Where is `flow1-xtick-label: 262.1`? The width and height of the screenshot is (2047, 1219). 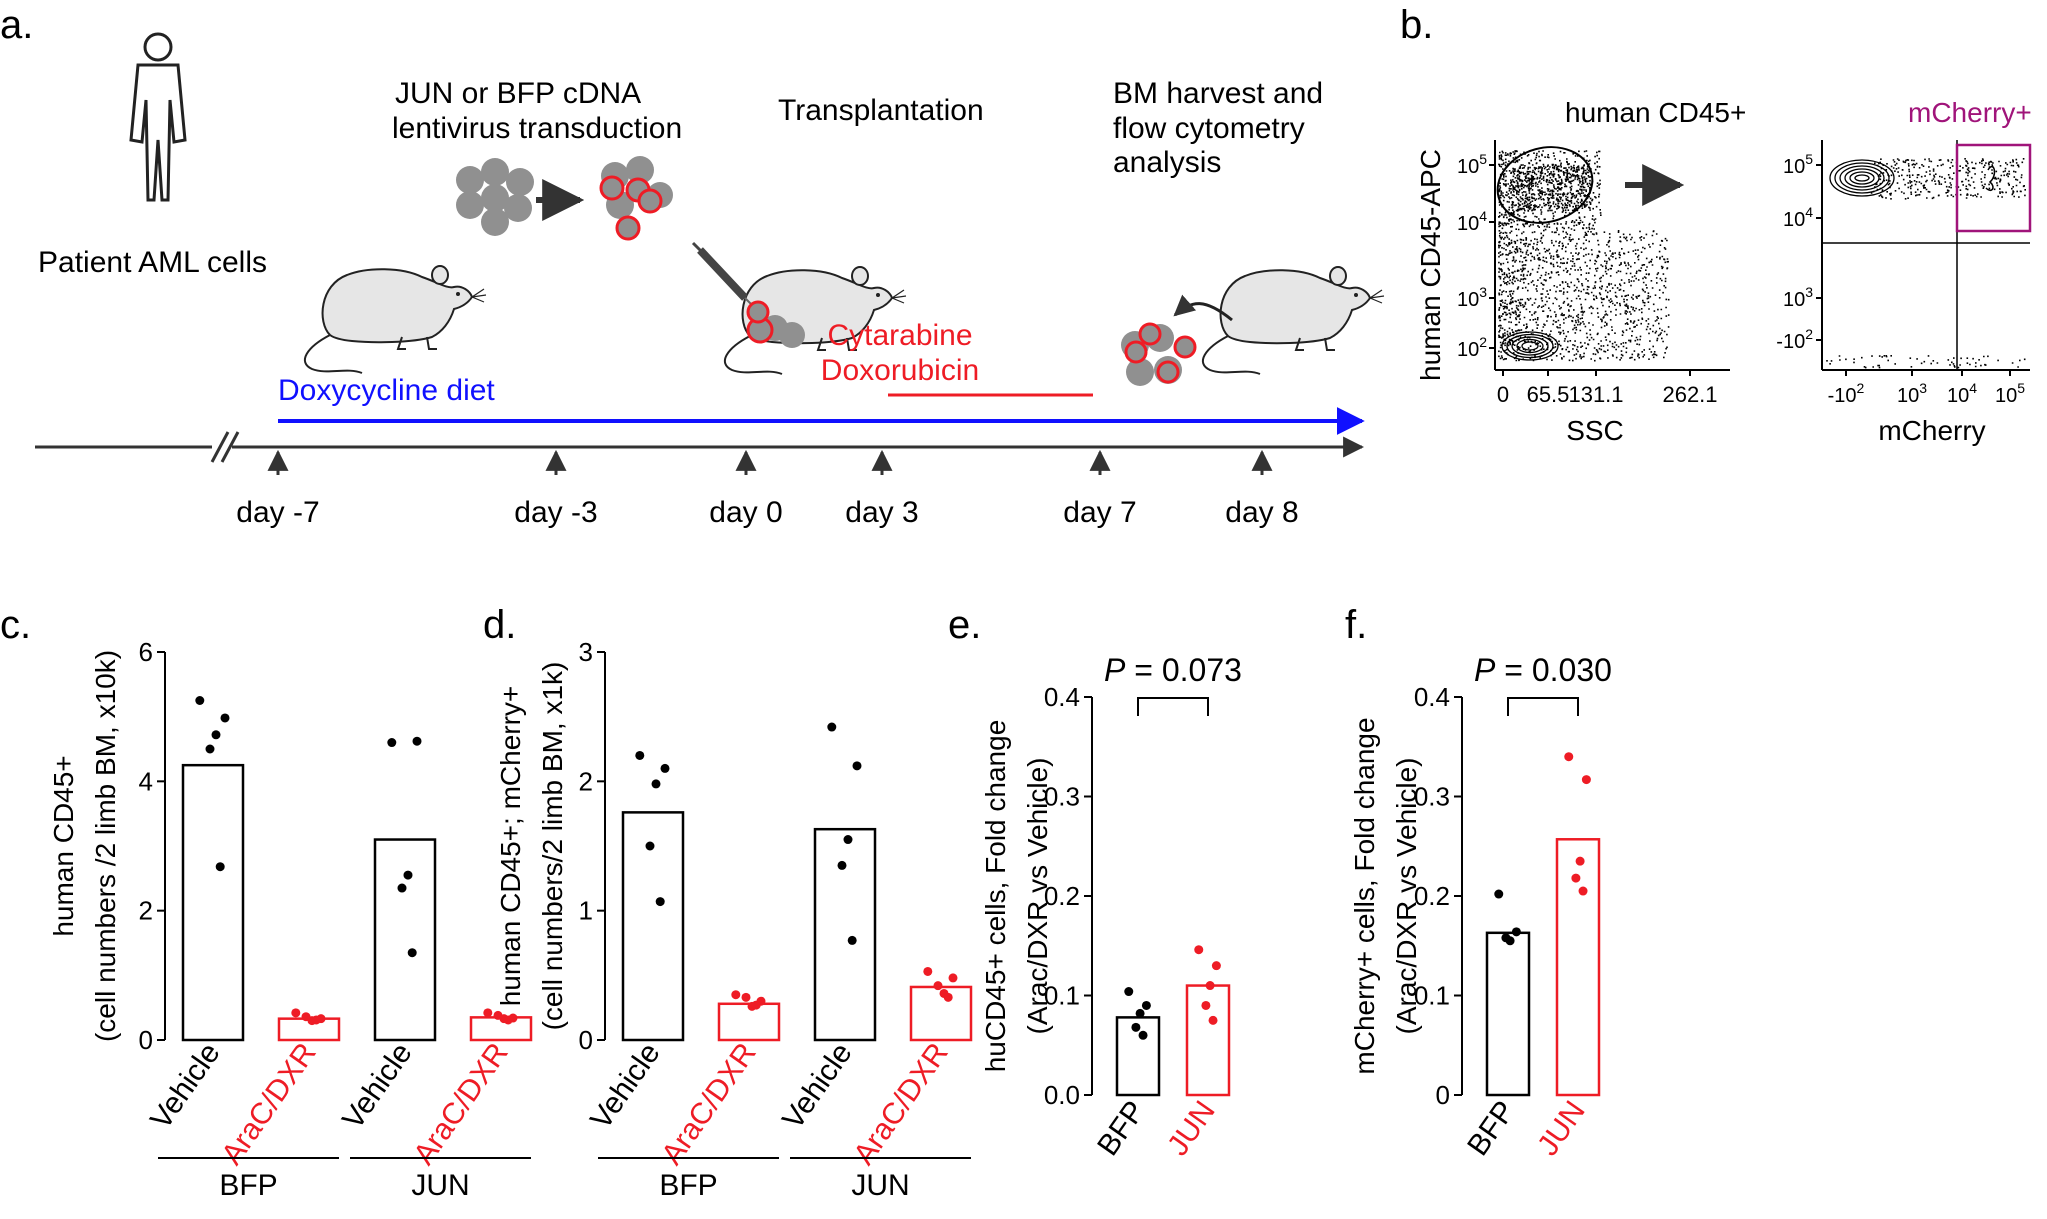 flow1-xtick-label: 262.1 is located at coordinates (1689, 394).